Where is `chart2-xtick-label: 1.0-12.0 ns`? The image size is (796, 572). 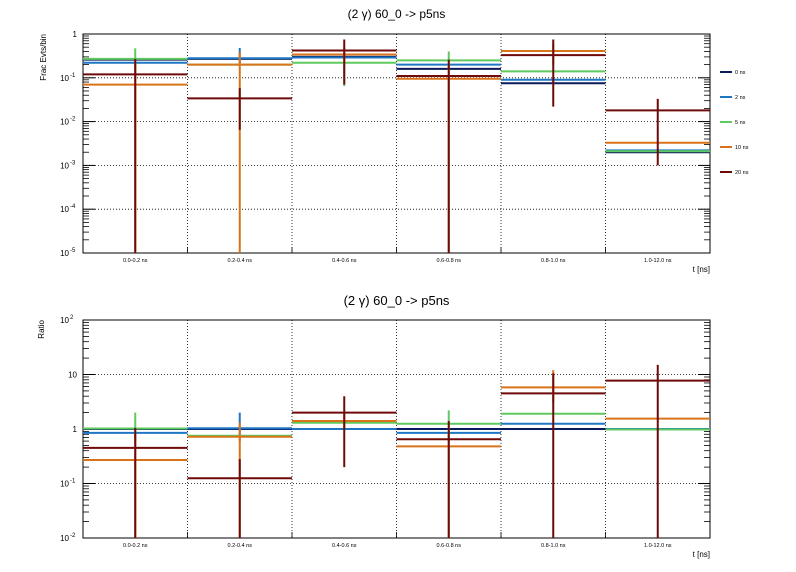 chart2-xtick-label: 1.0-12.0 ns is located at coordinates (658, 546).